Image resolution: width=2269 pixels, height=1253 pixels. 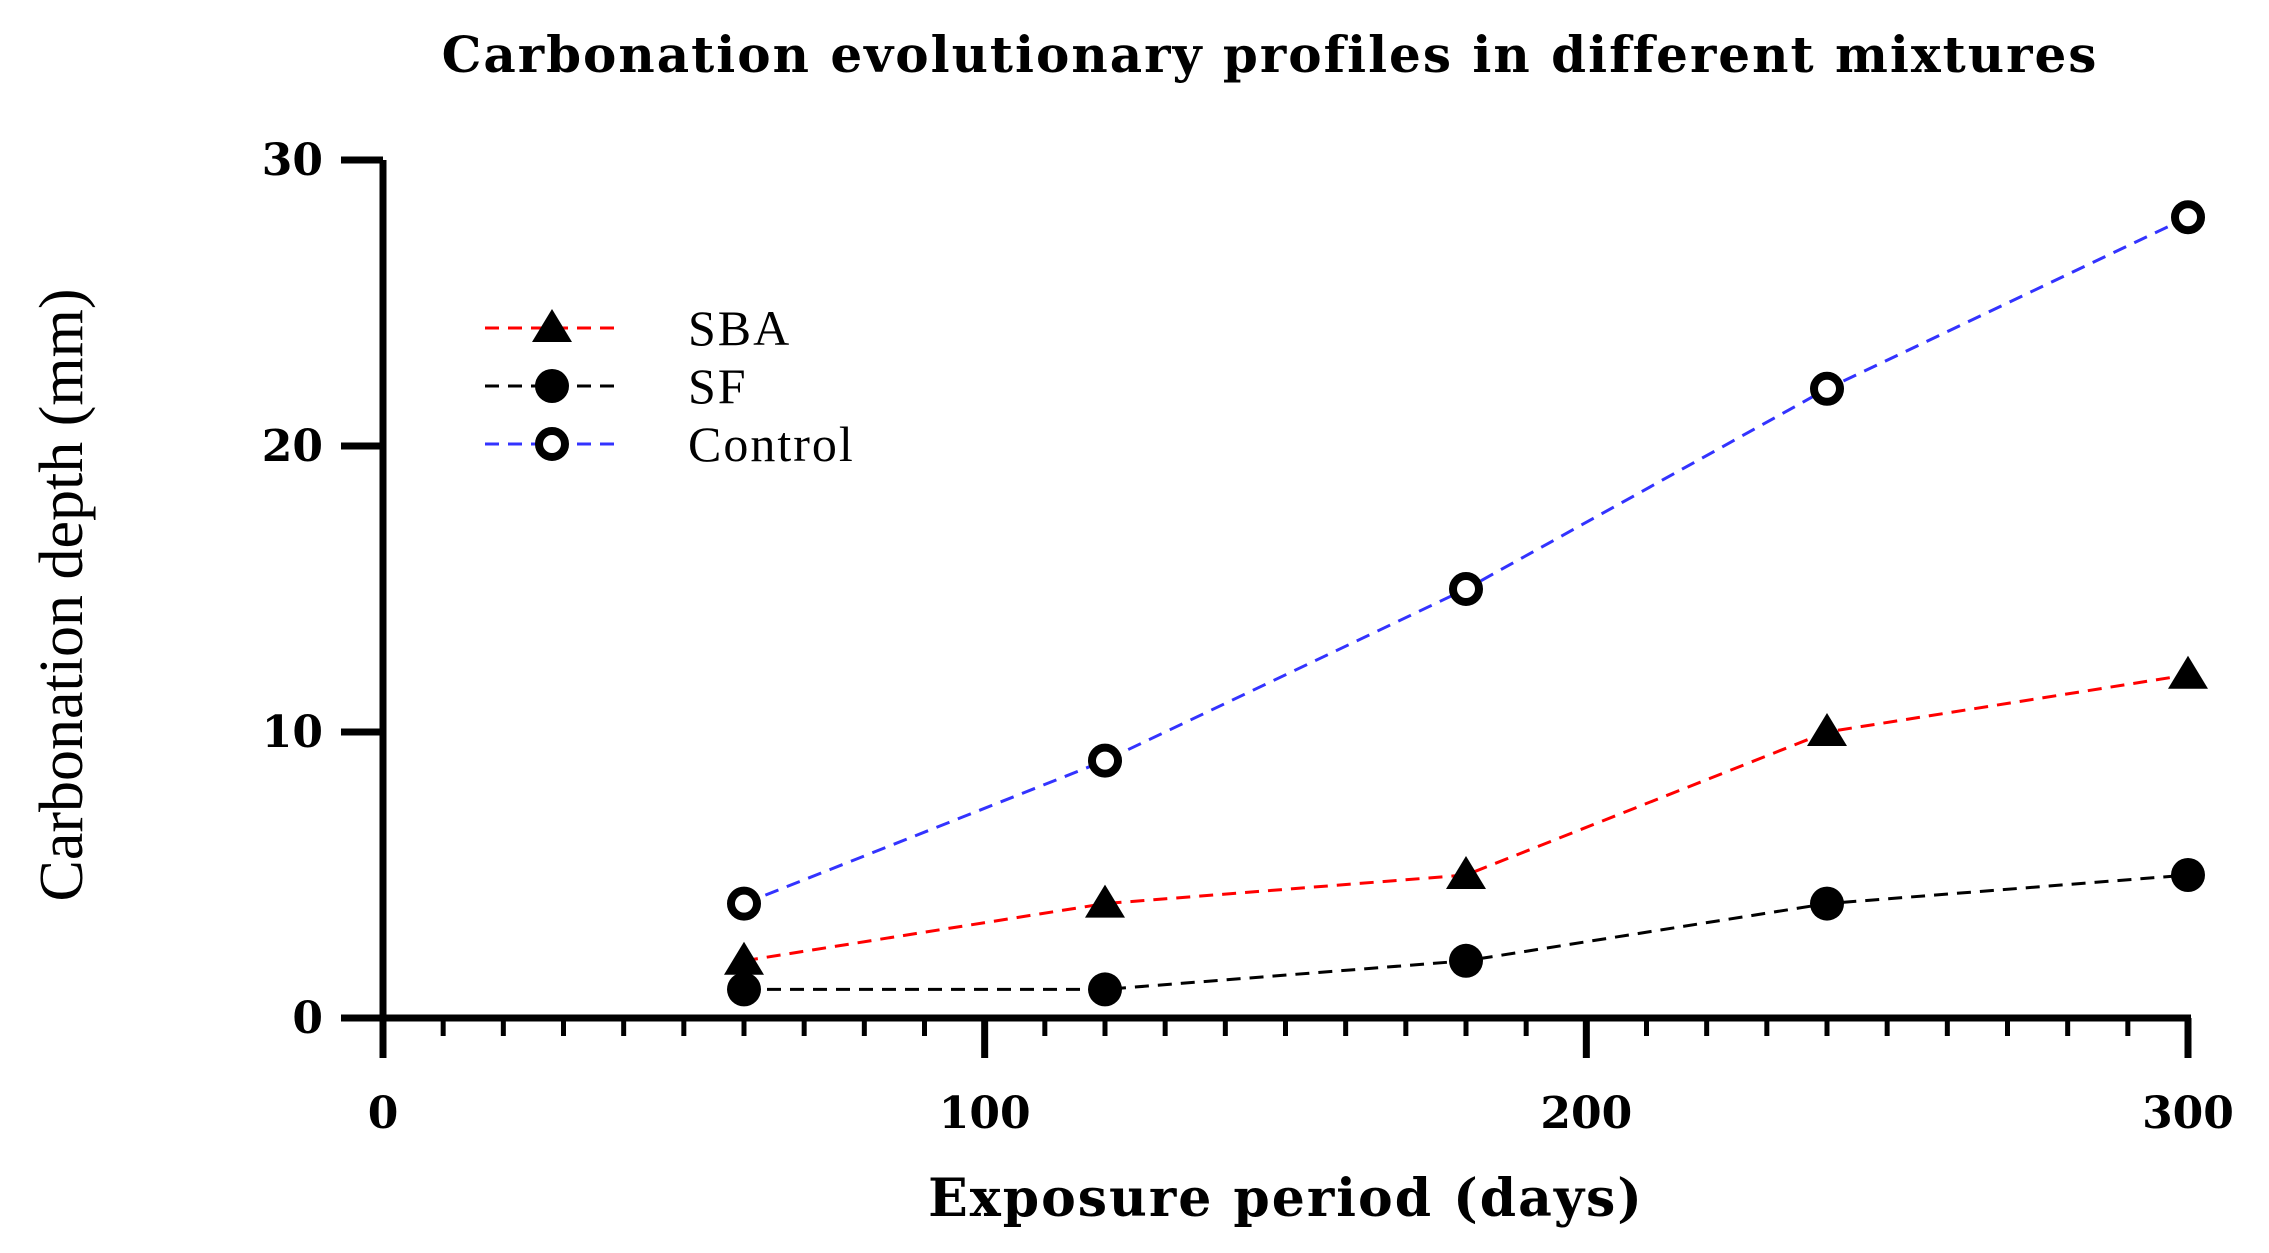 What do you see at coordinates (62, 595) in the screenshot?
I see `y-axis-label: Carbonation depth (mm)` at bounding box center [62, 595].